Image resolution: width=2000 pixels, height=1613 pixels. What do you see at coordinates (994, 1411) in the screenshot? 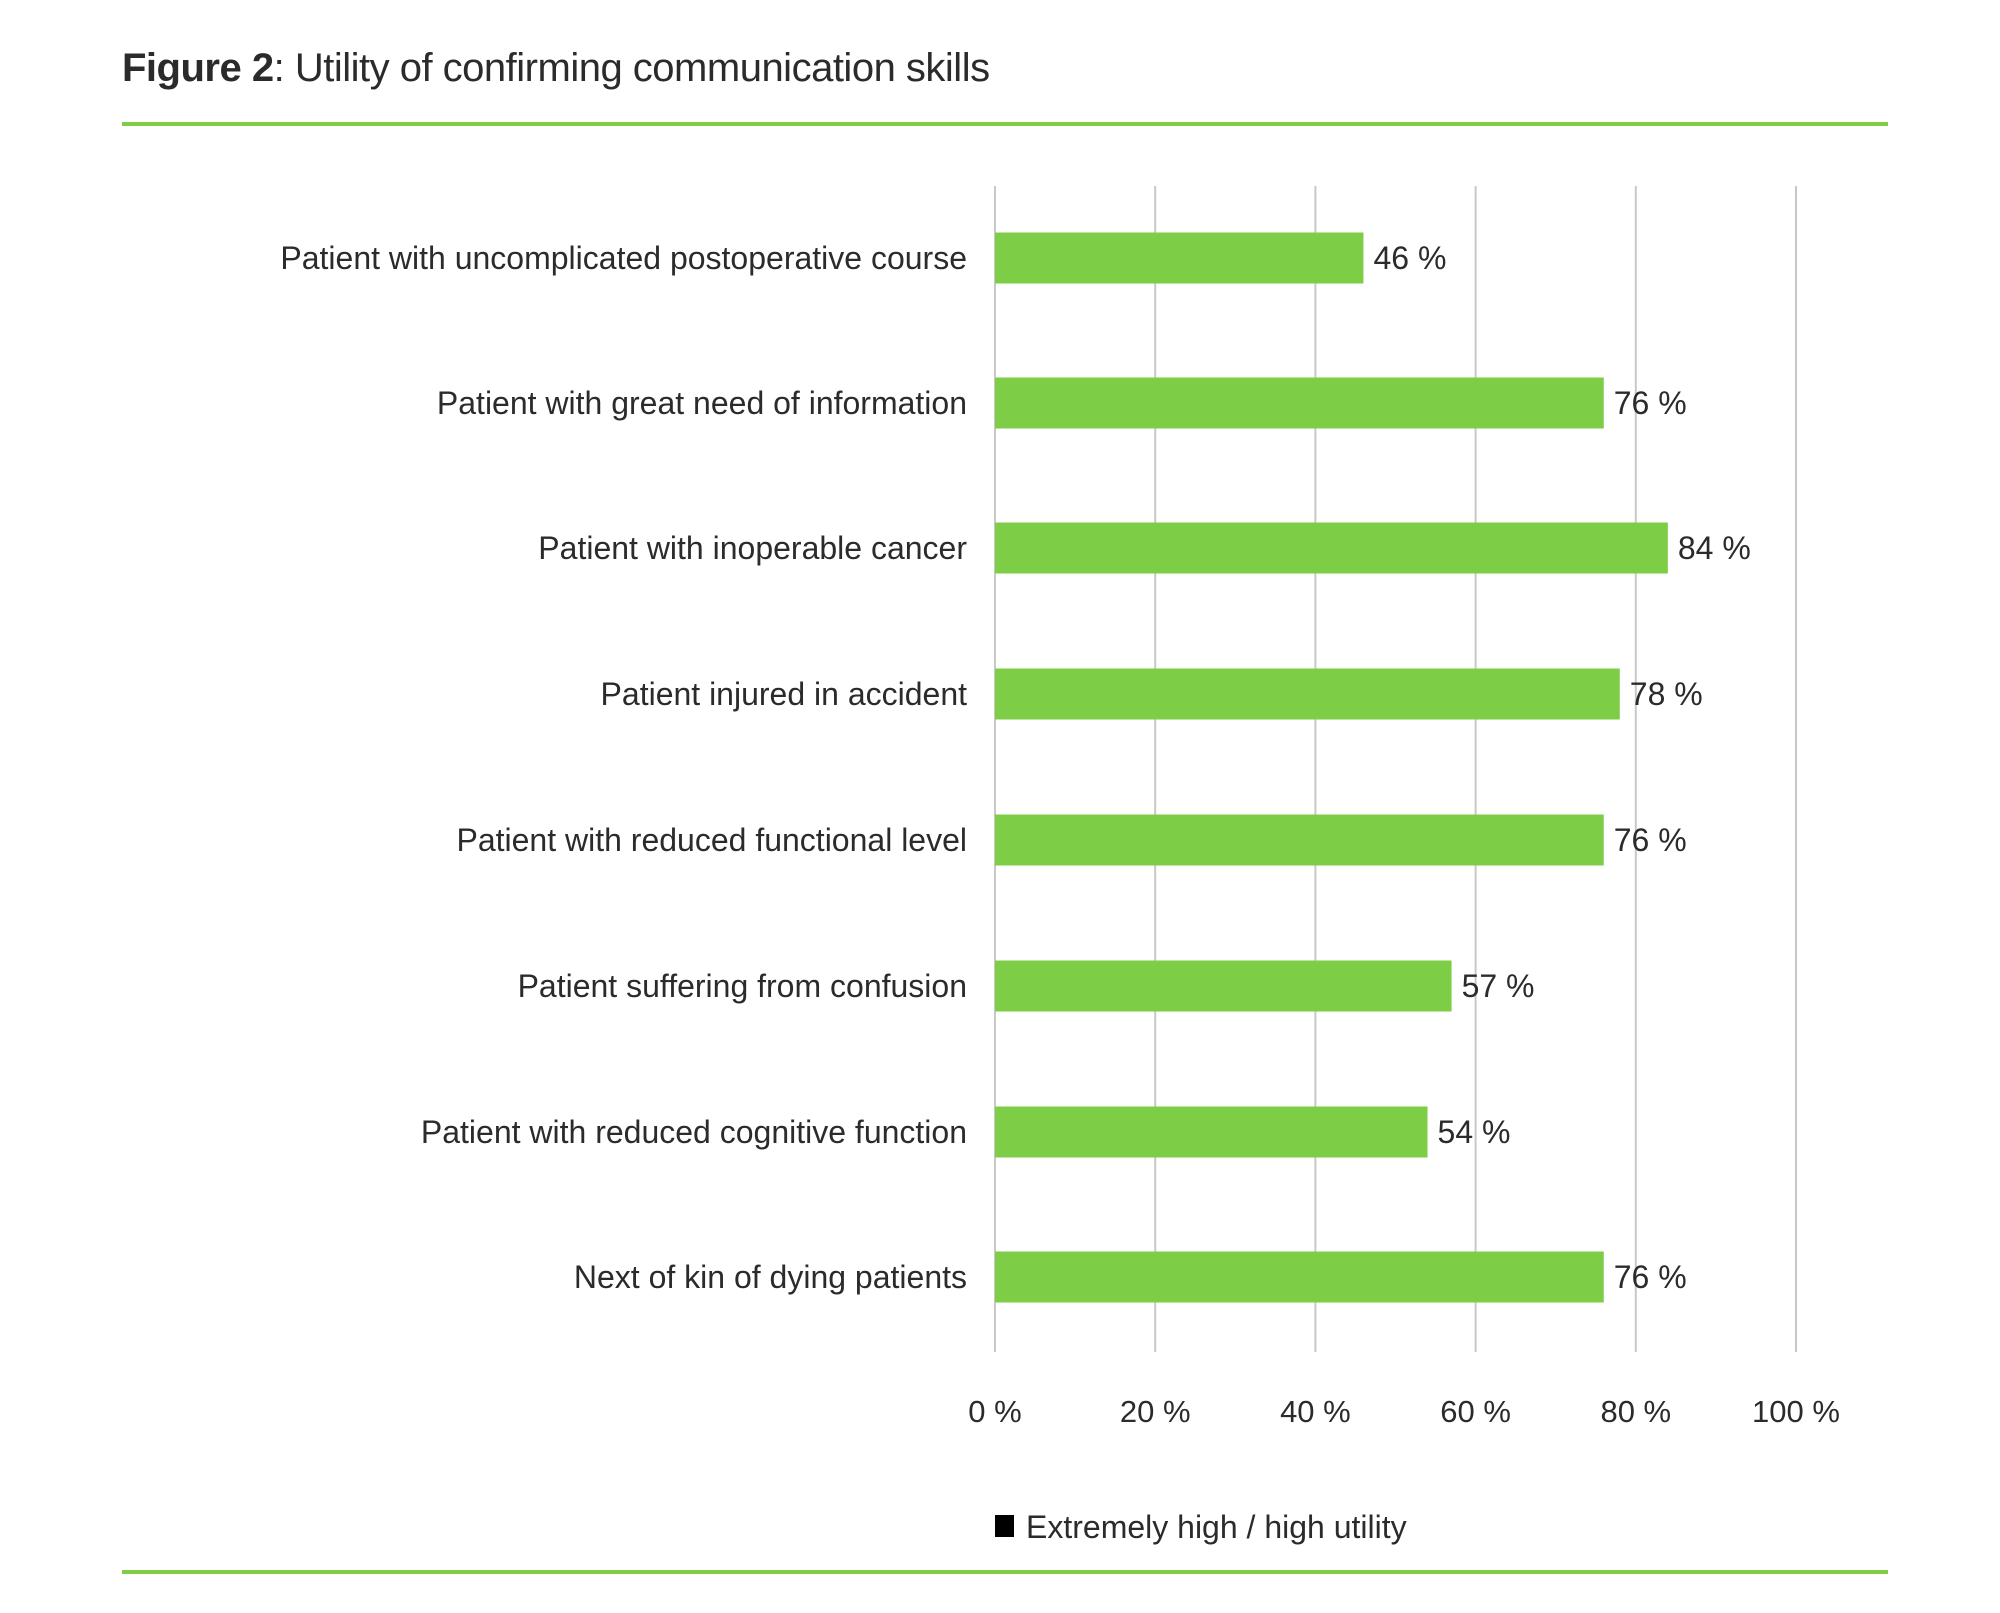
I see `x-tick-label: 0 %` at bounding box center [994, 1411].